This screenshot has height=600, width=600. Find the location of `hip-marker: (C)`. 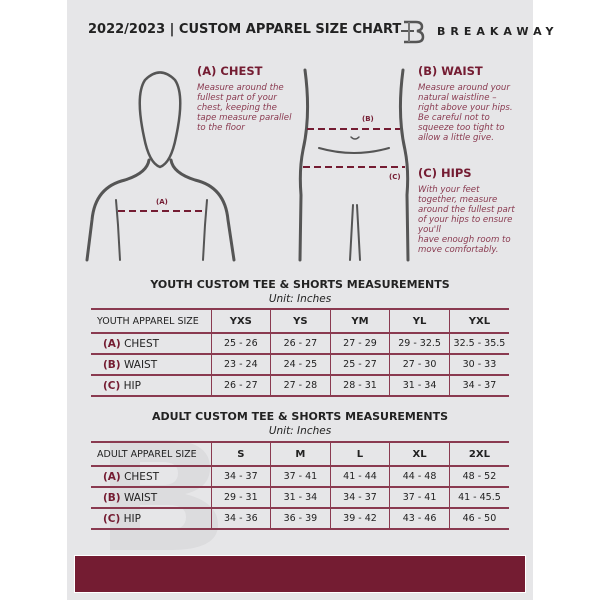

hip-marker: (C) is located at coordinates (395, 177).